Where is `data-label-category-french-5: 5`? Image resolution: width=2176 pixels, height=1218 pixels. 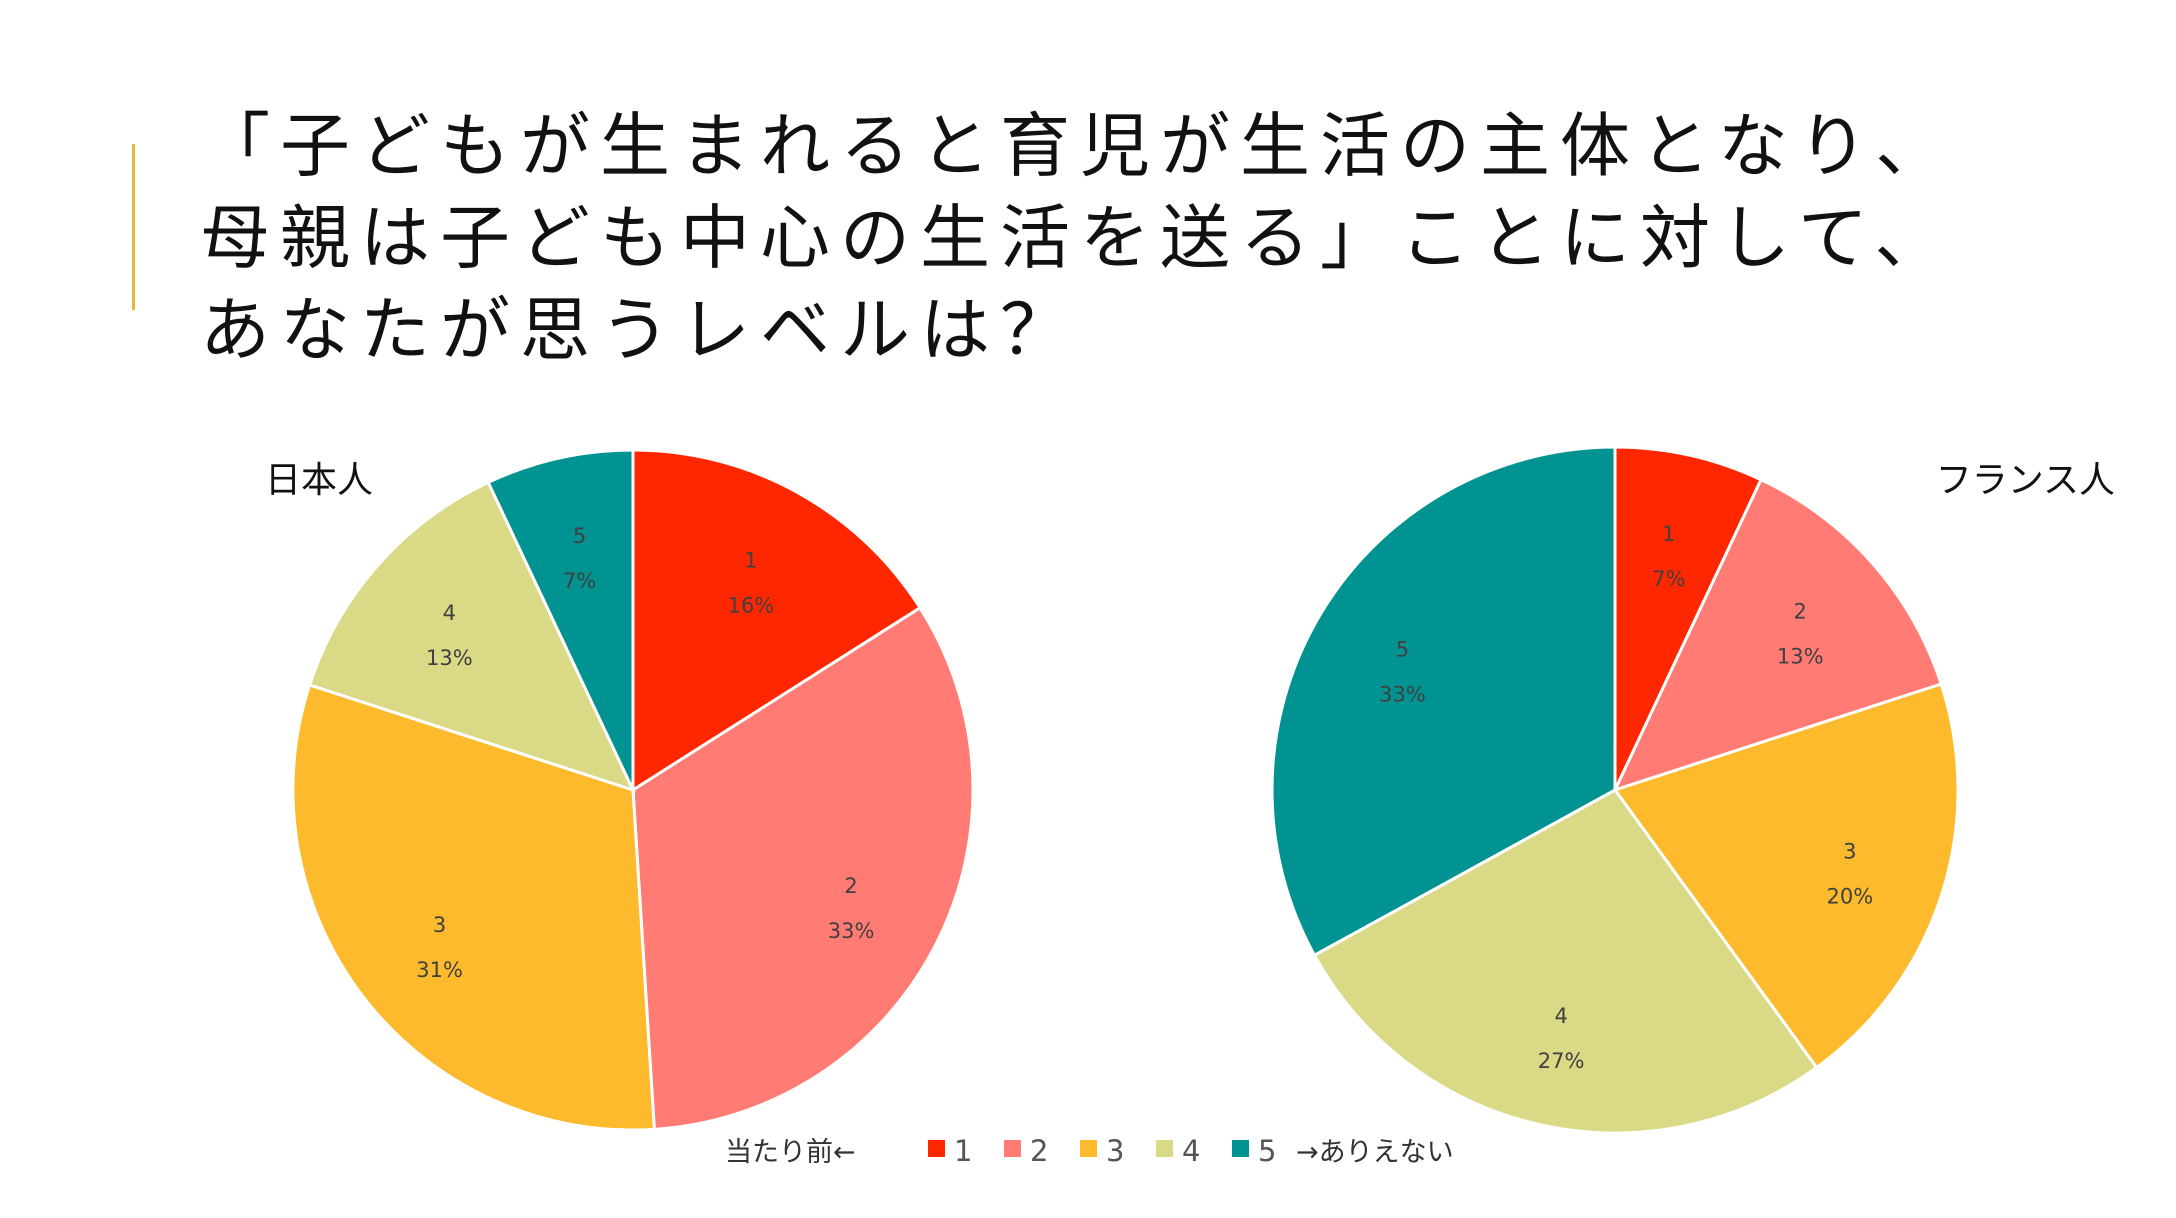 data-label-category-french-5: 5 is located at coordinates (1402, 649).